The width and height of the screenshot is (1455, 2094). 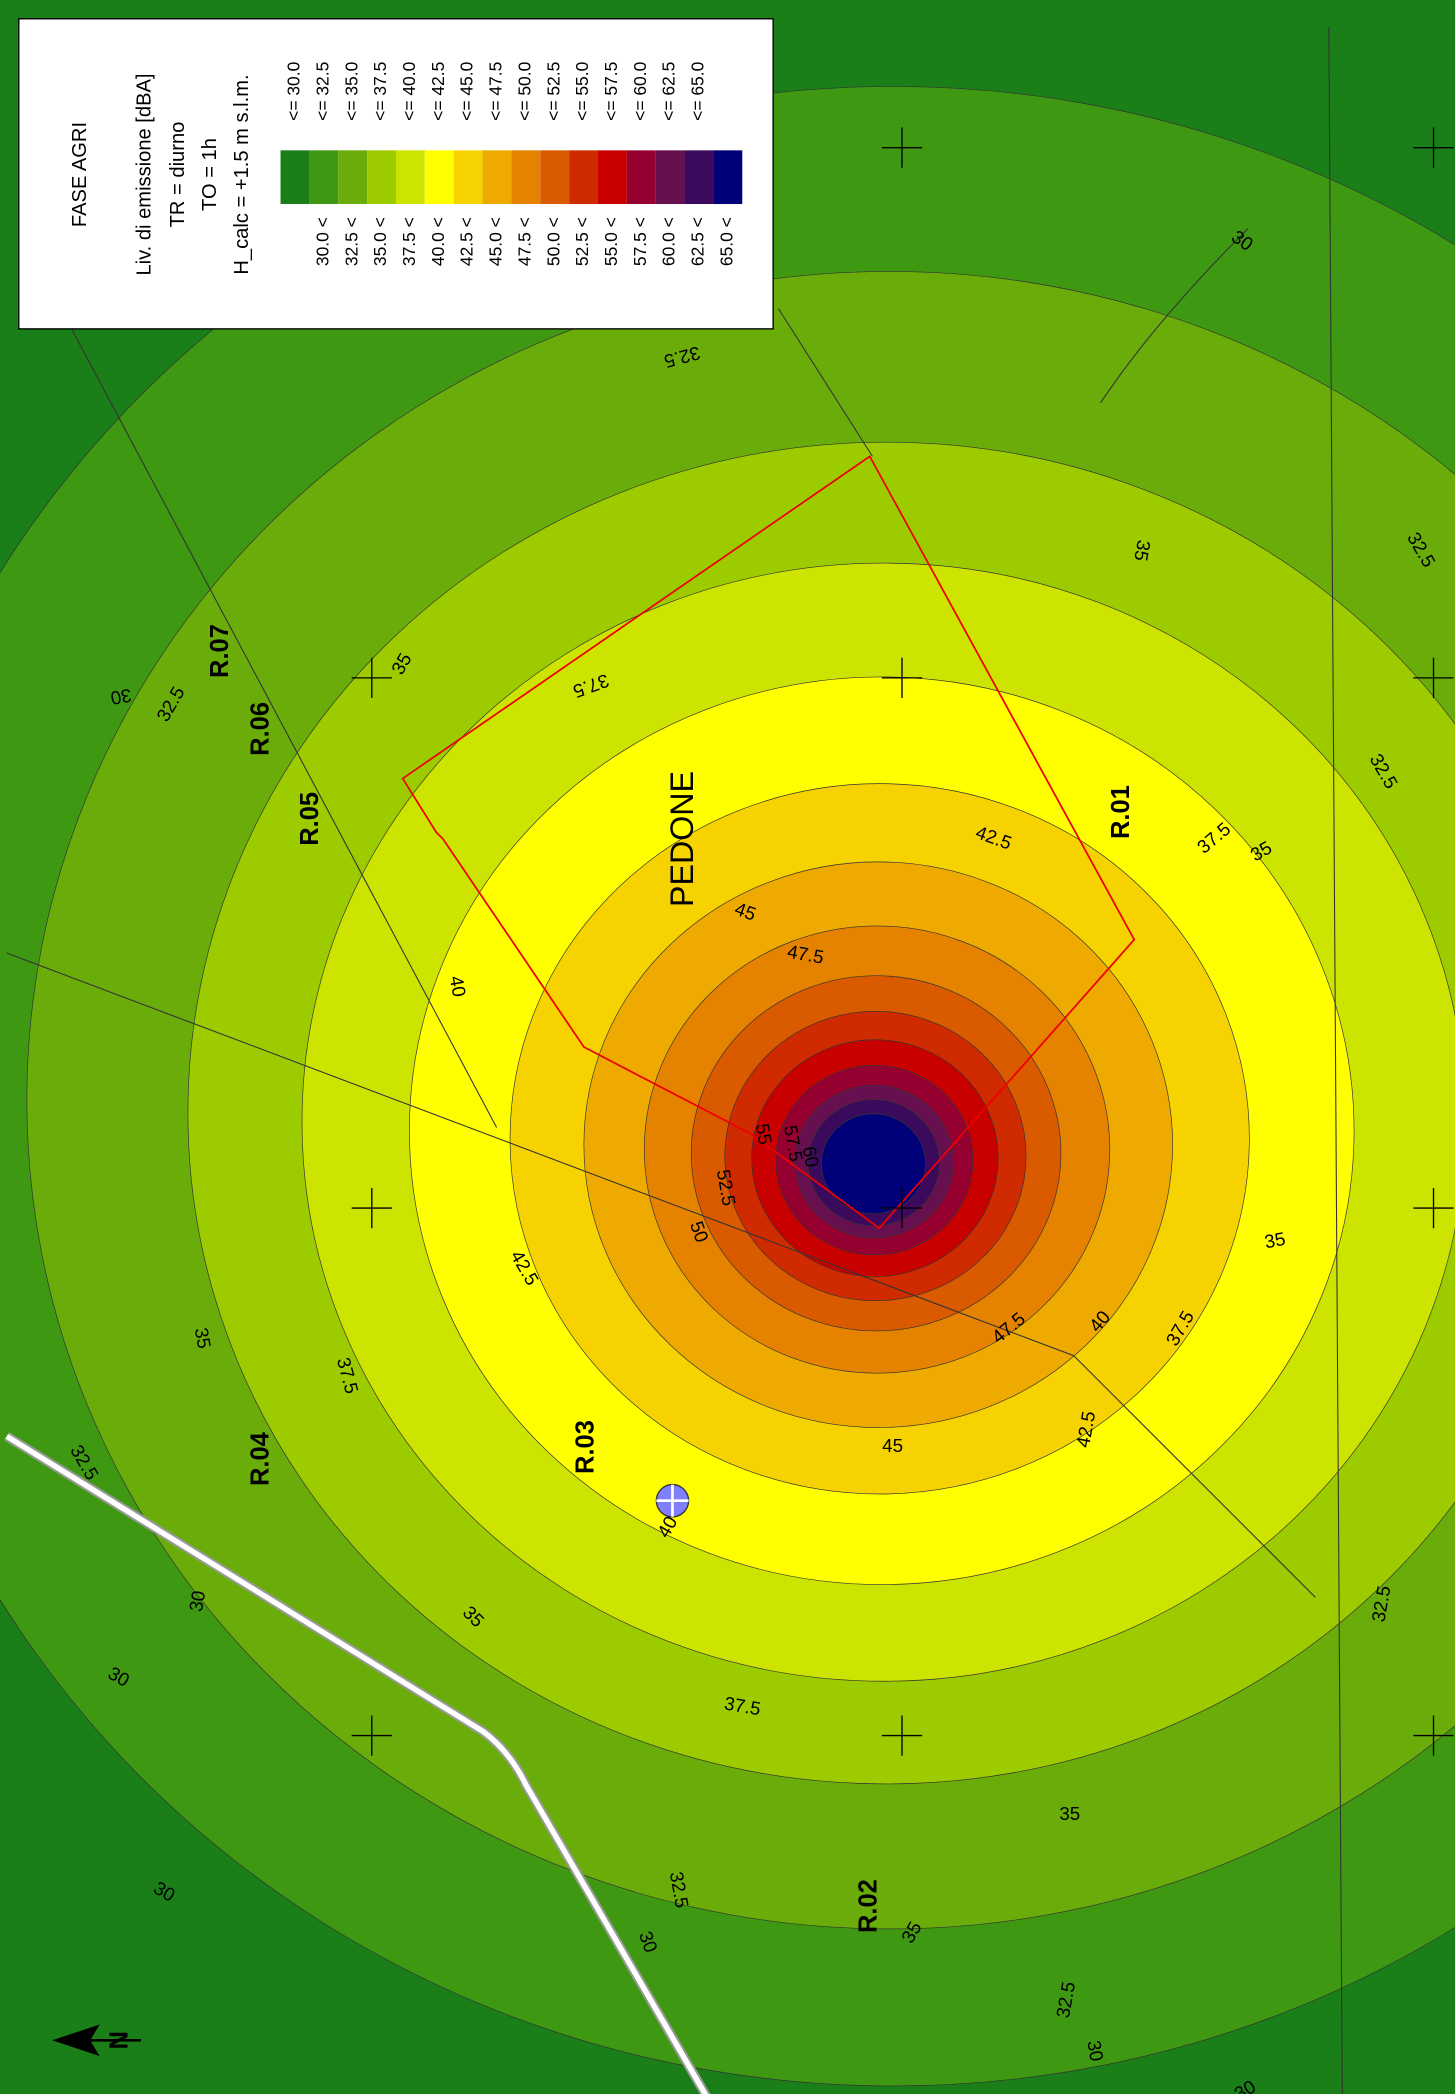 What do you see at coordinates (553, 91) in the screenshot?
I see `legend-upper: <= 52.5` at bounding box center [553, 91].